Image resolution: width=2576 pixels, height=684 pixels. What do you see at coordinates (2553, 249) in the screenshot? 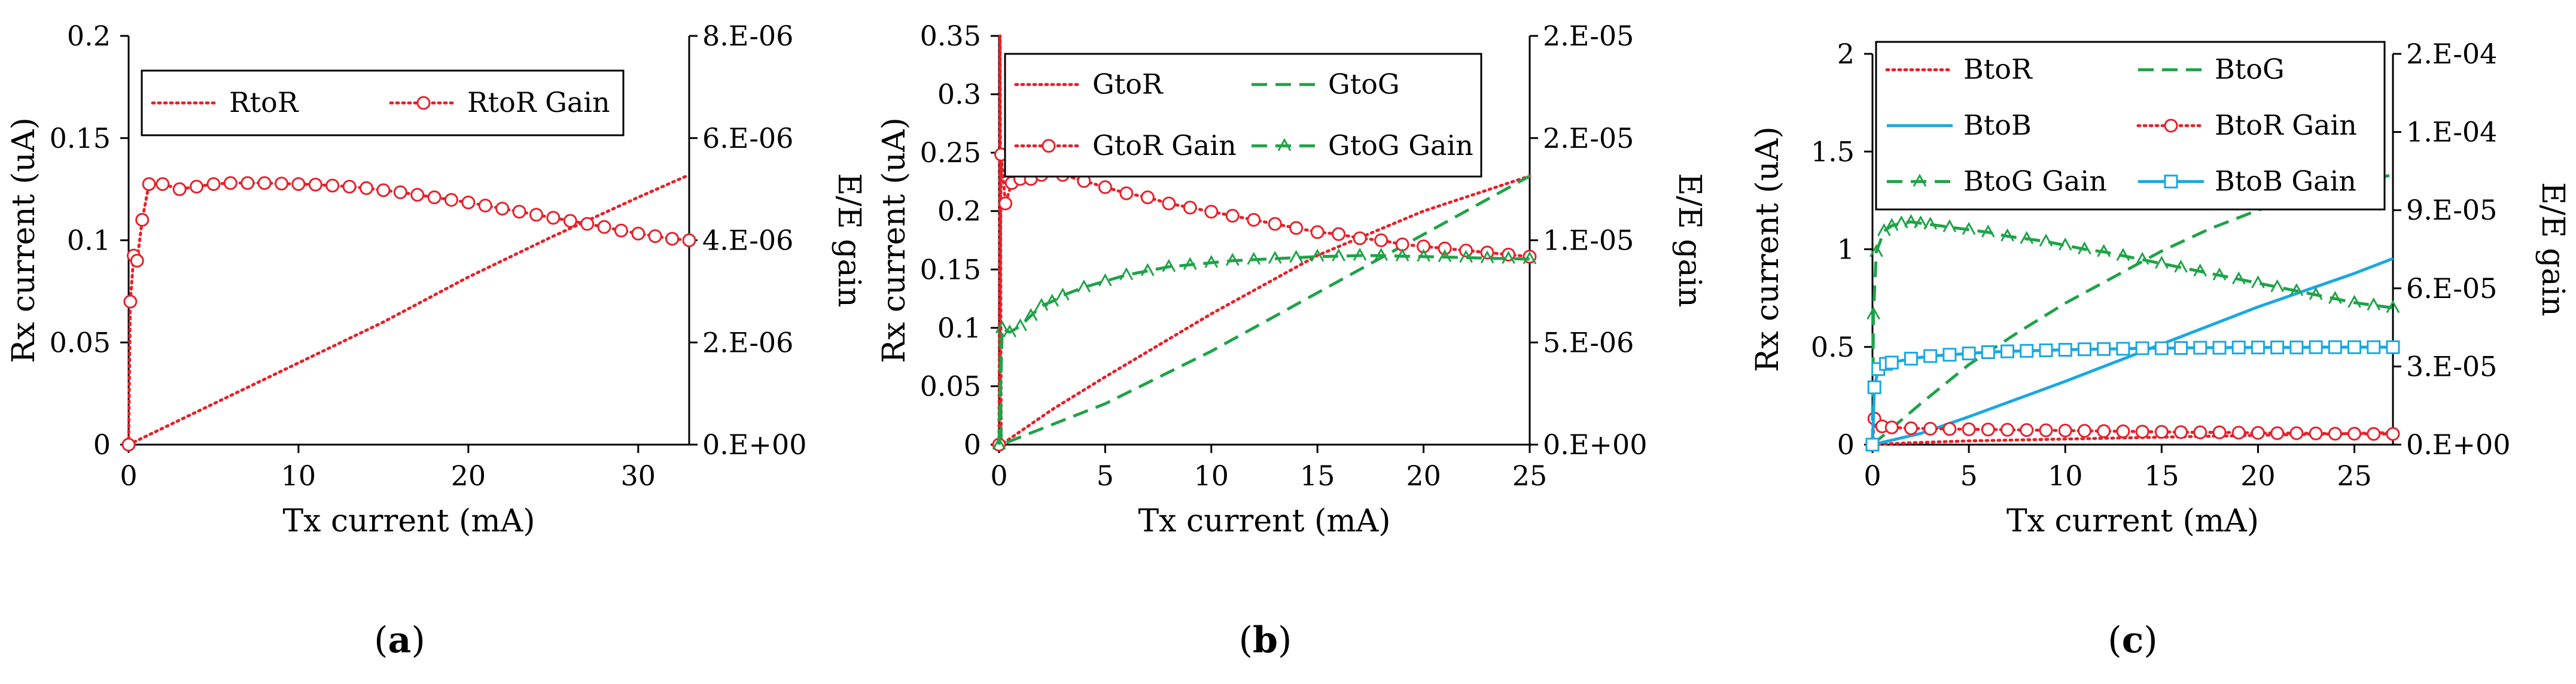
I see `y2-axis-label: E/E gain` at bounding box center [2553, 249].